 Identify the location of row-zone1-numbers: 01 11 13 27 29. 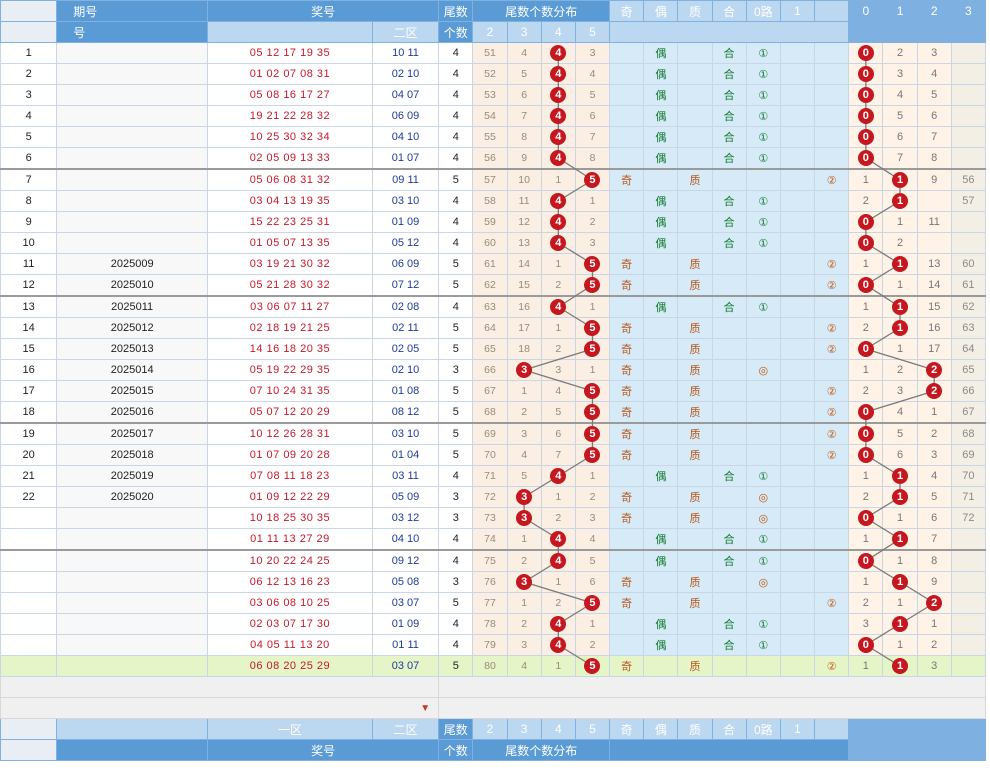
(290, 539).